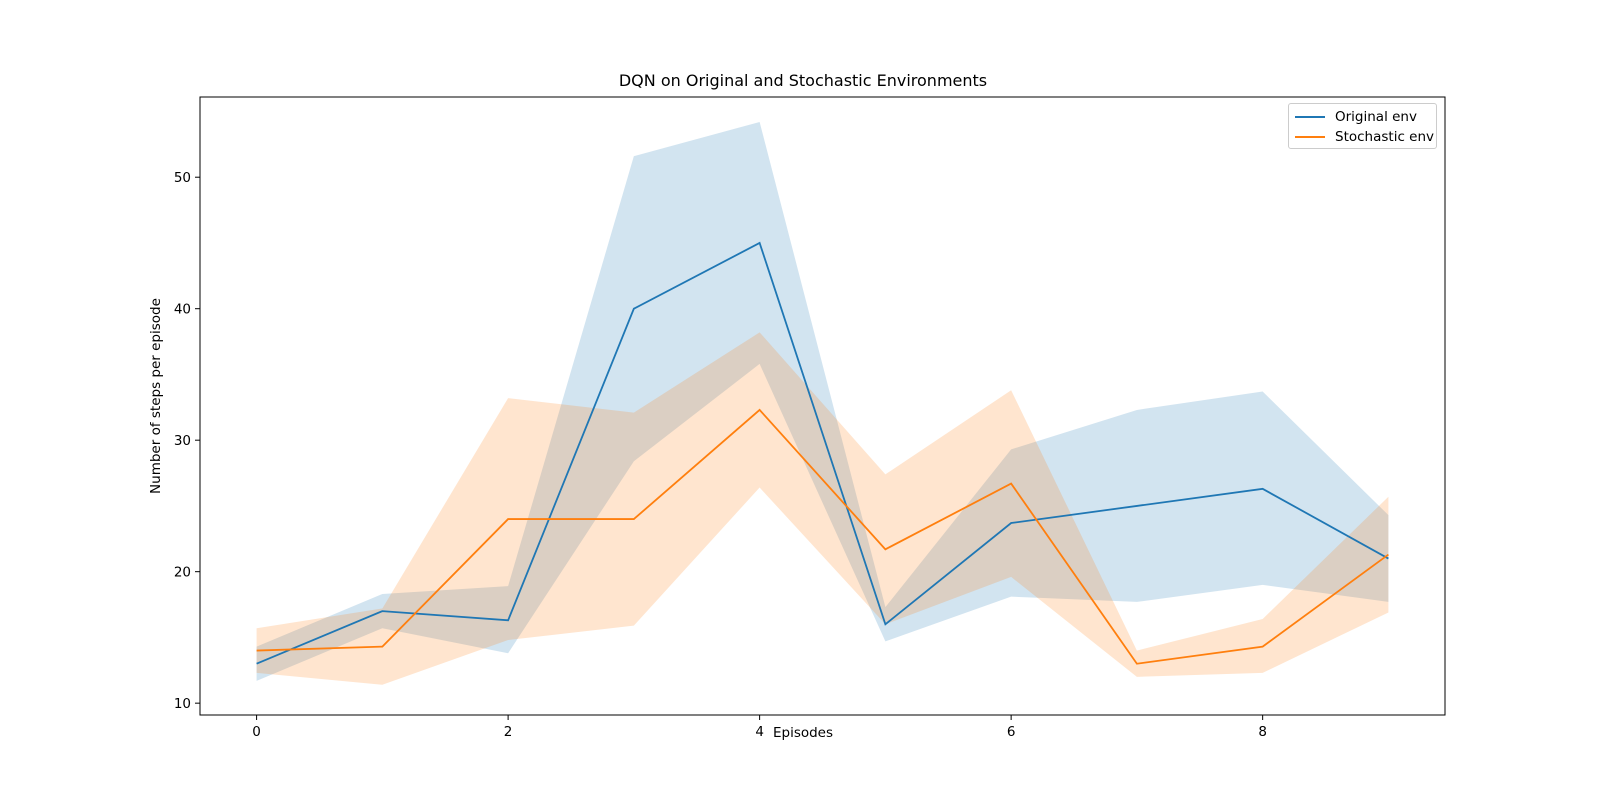 This screenshot has height=800, width=1600. I want to click on y-tick-label: 20, so click(182, 573).